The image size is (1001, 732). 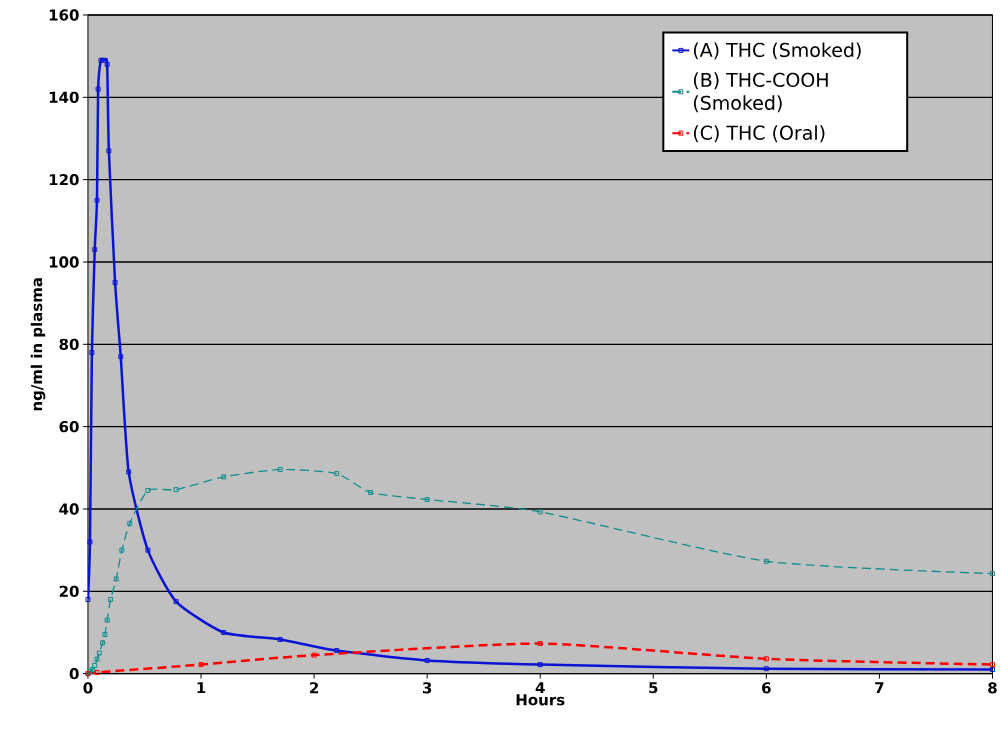 I want to click on x-tick-label: 5, so click(x=653, y=688).